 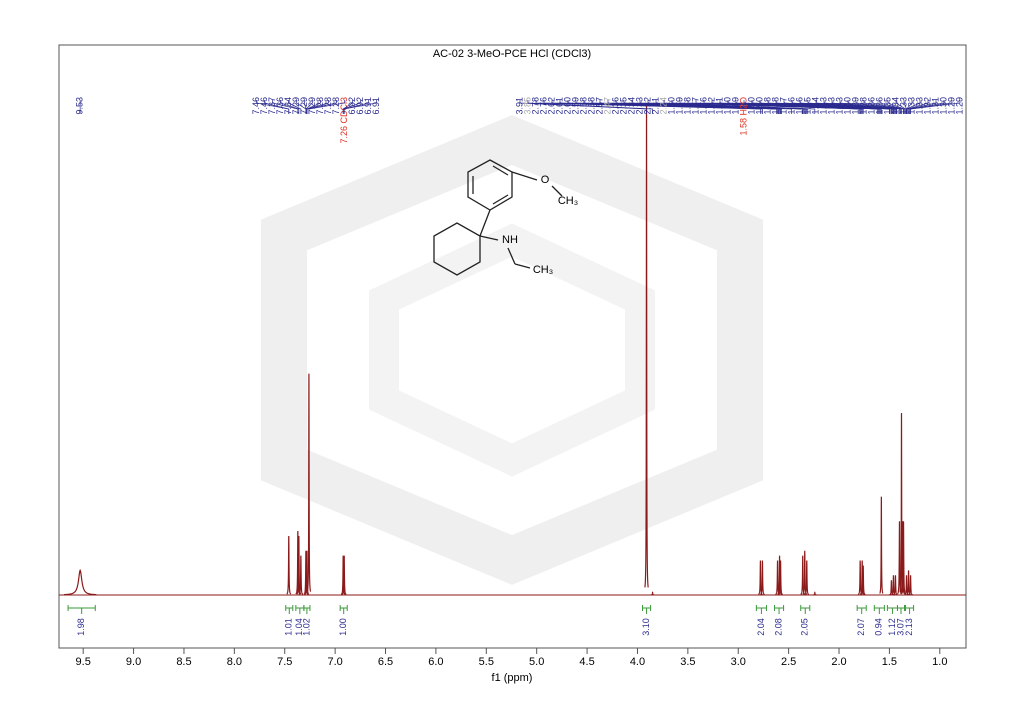 I want to click on peak-label: 1.79, so click(x=679, y=106).